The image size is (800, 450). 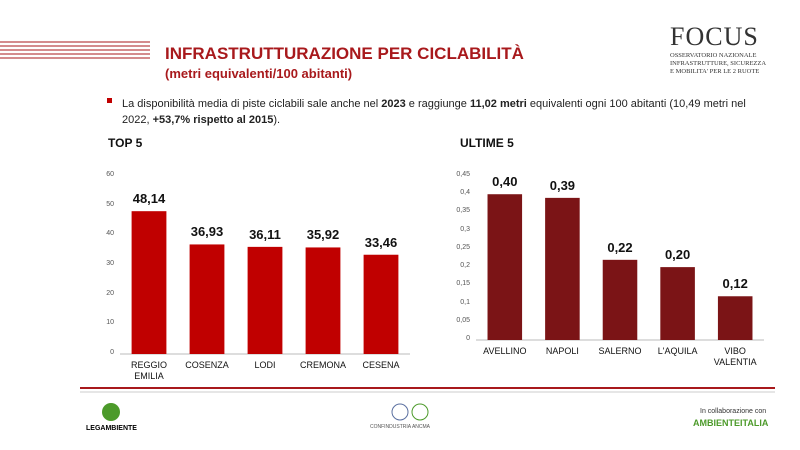 I want to click on data-label: 0,39, so click(x=562, y=185).